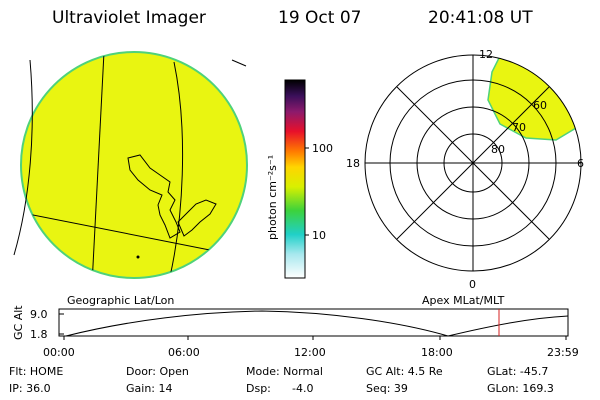 The image size is (600, 400). Describe the element at coordinates (486, 54) in the screenshot. I see `mlt-label: 12` at that location.